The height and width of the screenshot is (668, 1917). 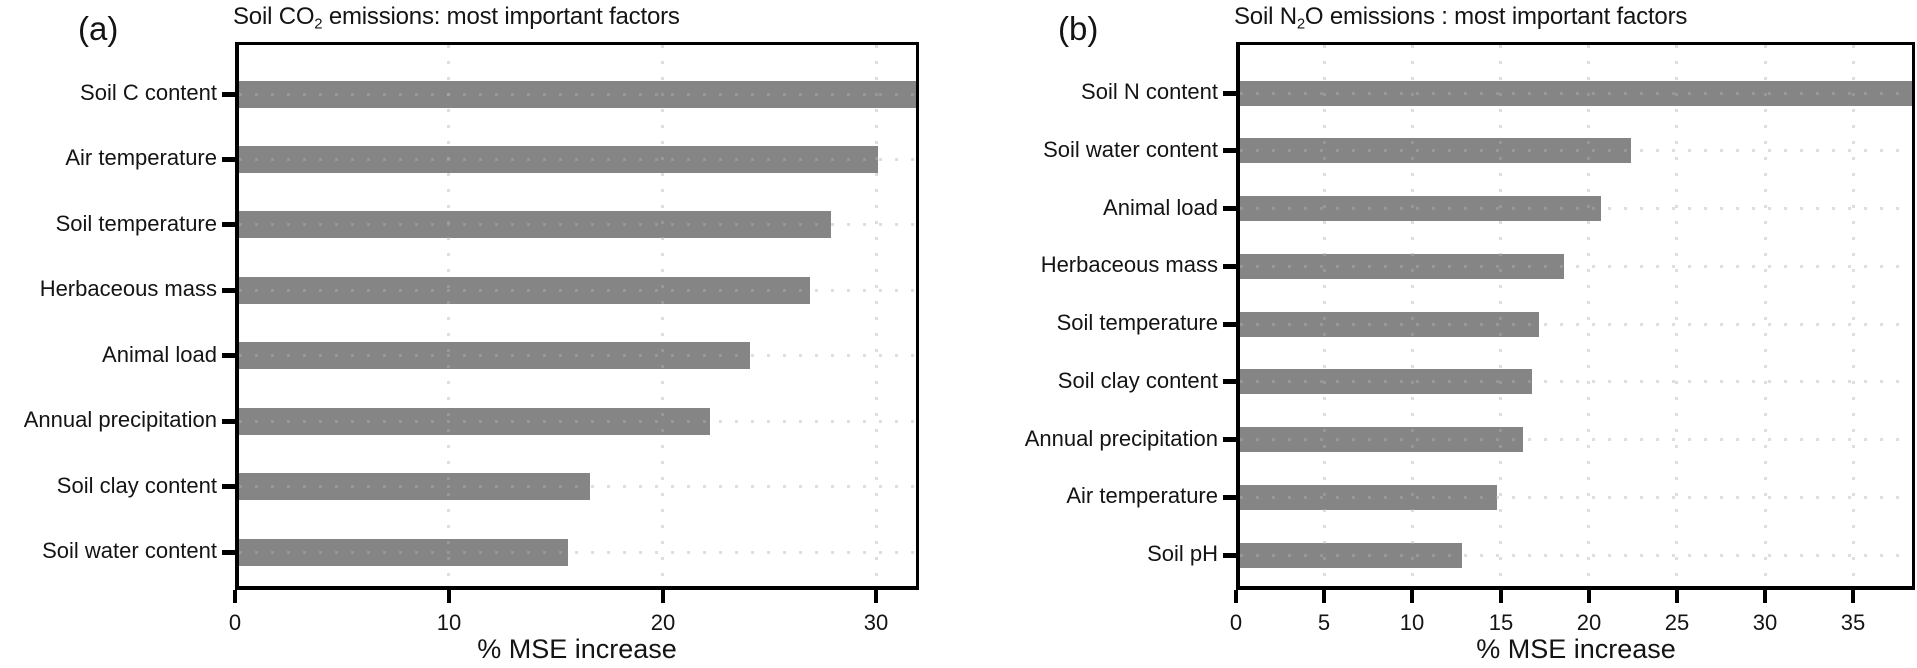 What do you see at coordinates (1501, 622) in the screenshot?
I see `x-tick-label: 15` at bounding box center [1501, 622].